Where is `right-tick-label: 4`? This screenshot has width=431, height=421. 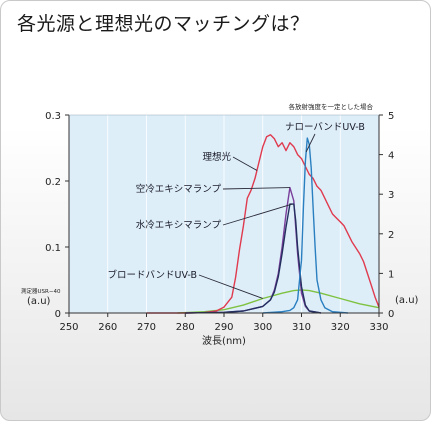 right-tick-label: 4 is located at coordinates (391, 156).